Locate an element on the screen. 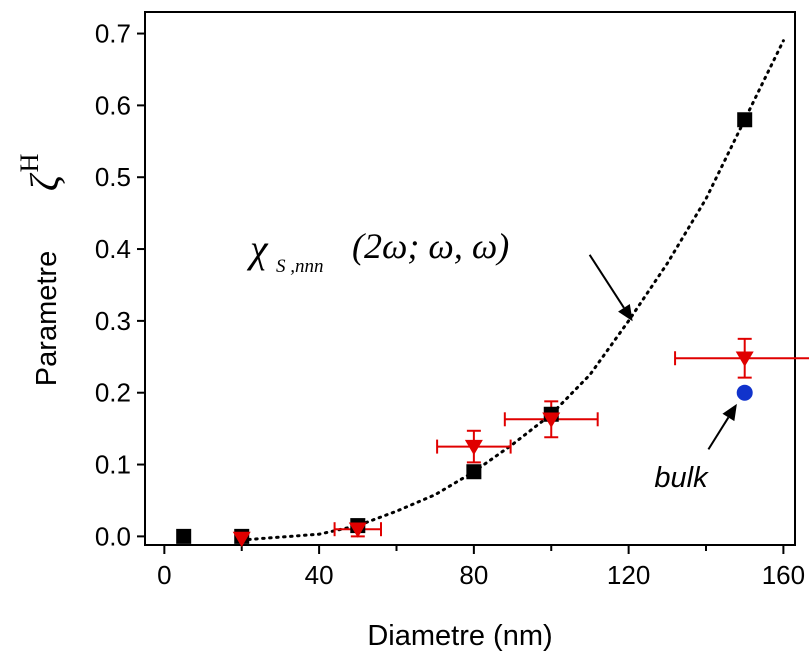 The height and width of the screenshot is (656, 809). x-tick-label: 120 is located at coordinates (628, 575).